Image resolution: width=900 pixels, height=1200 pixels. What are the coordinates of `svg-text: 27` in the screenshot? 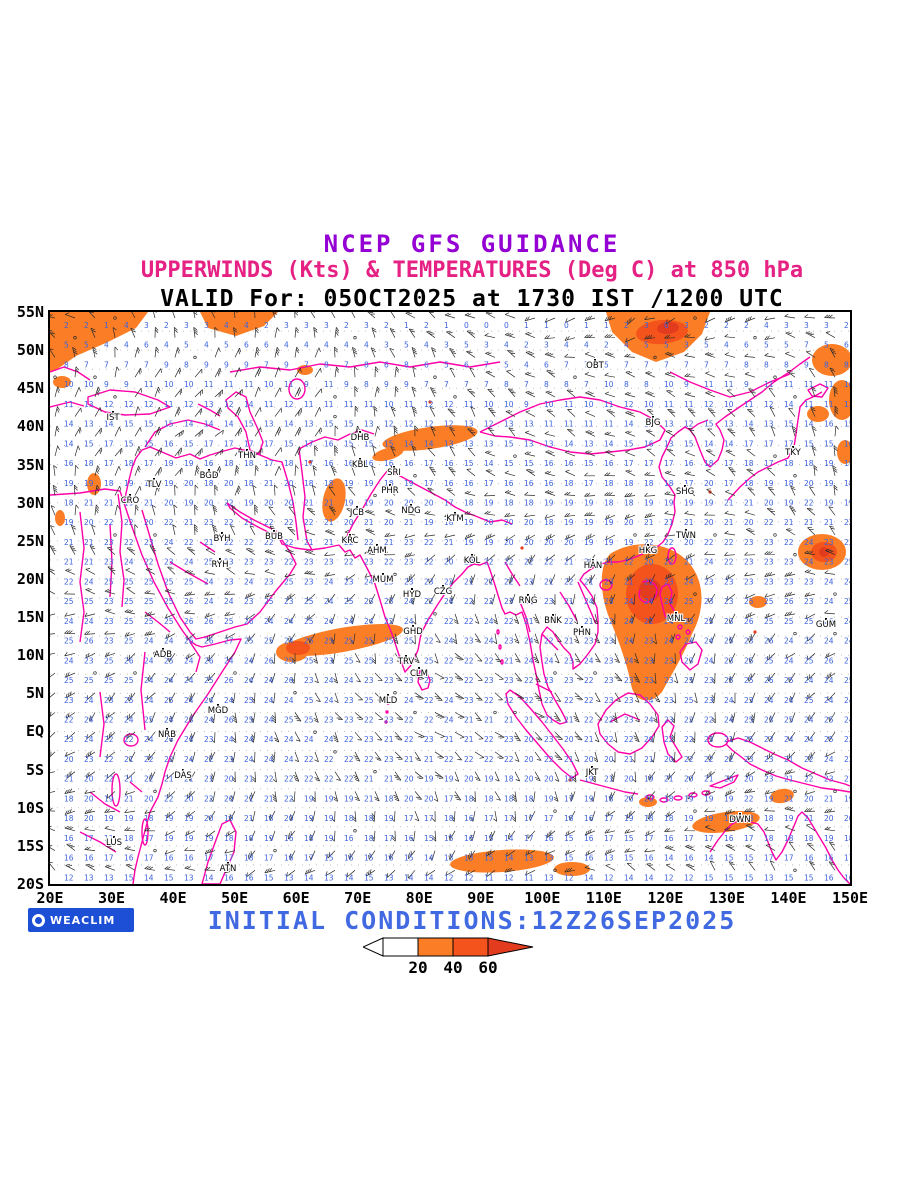 It's located at (847, 660).